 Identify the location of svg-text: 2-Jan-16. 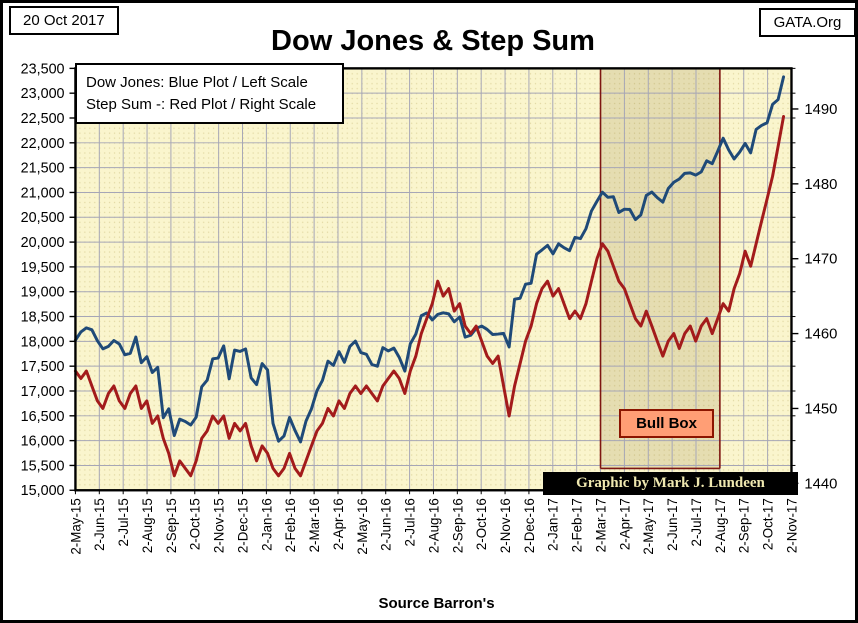
(266, 524).